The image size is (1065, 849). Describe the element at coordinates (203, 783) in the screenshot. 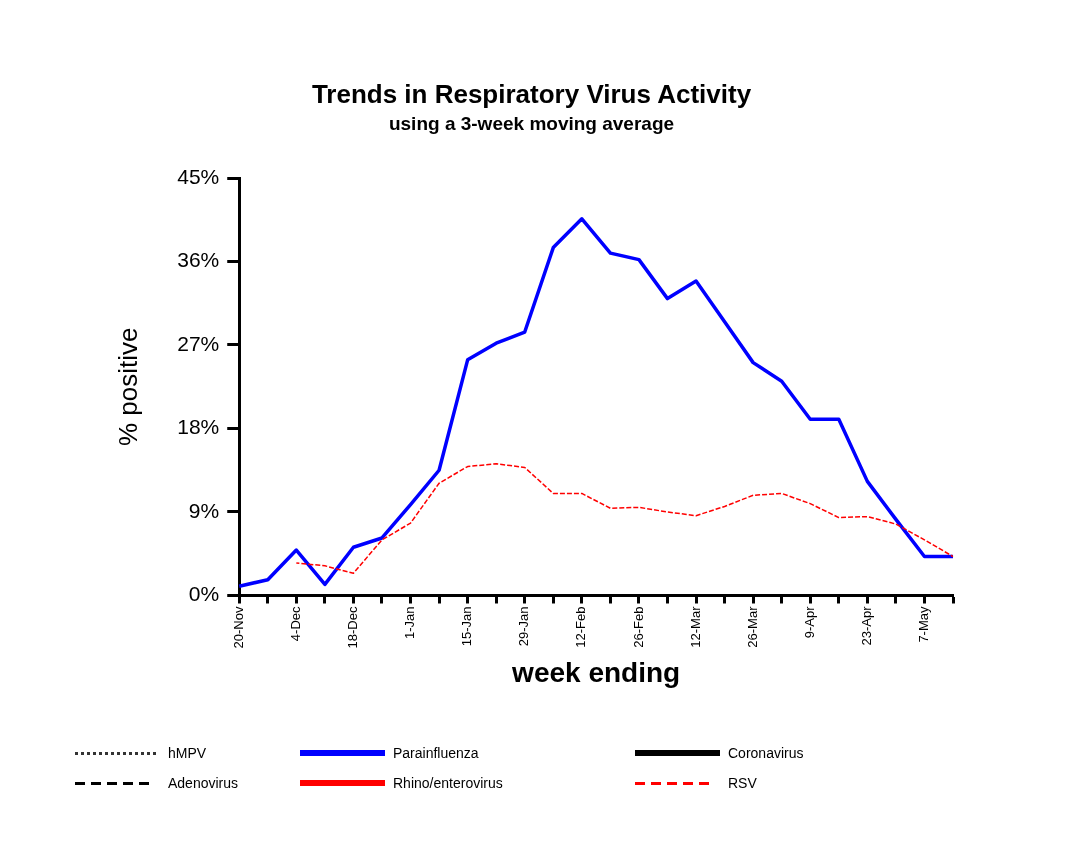

I see `legend-label: Adenovirus` at that location.